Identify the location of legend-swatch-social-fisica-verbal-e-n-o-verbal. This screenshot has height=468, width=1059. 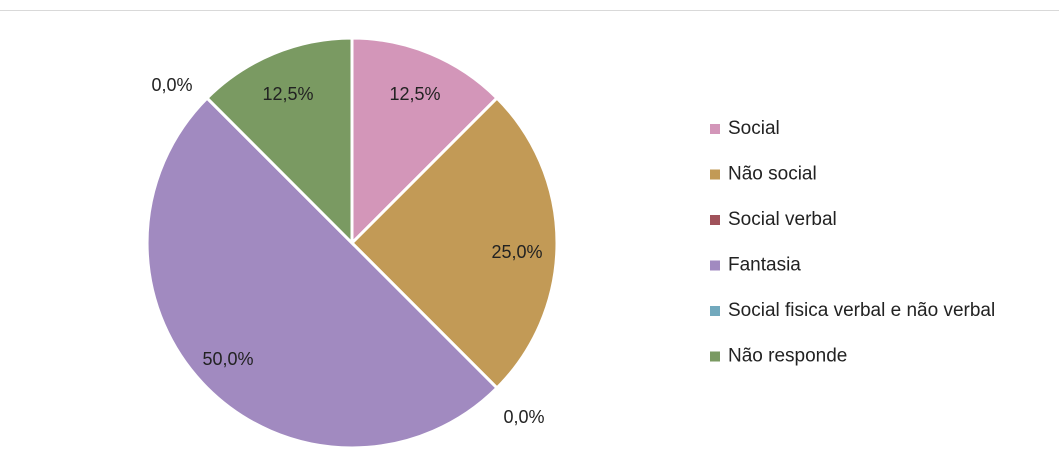
(715, 311).